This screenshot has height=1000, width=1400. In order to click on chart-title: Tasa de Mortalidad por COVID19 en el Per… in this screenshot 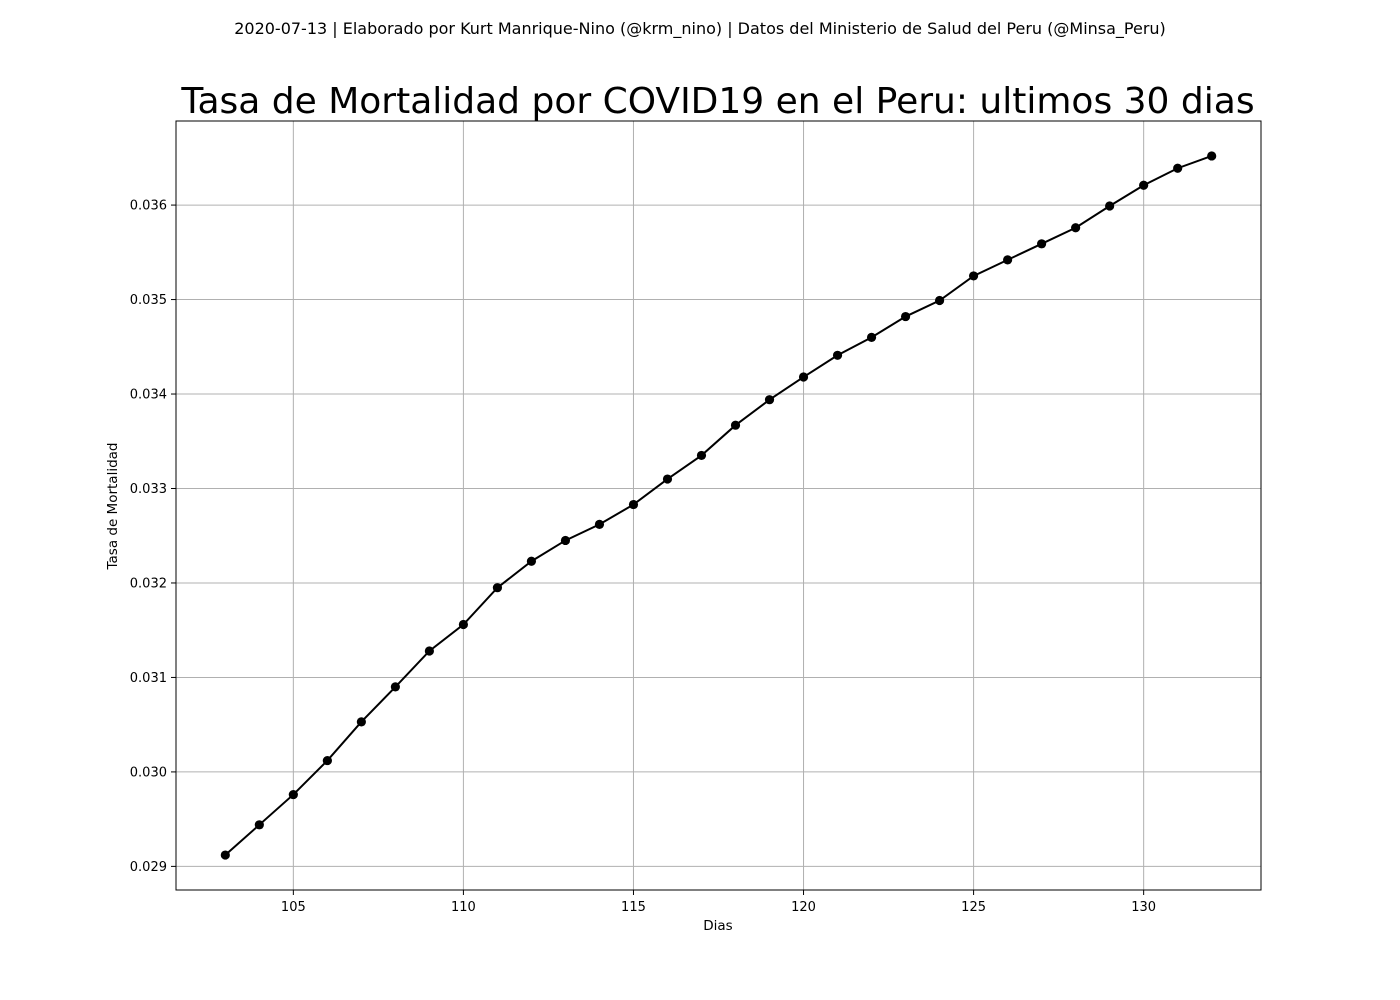, I will do `click(717, 101)`.